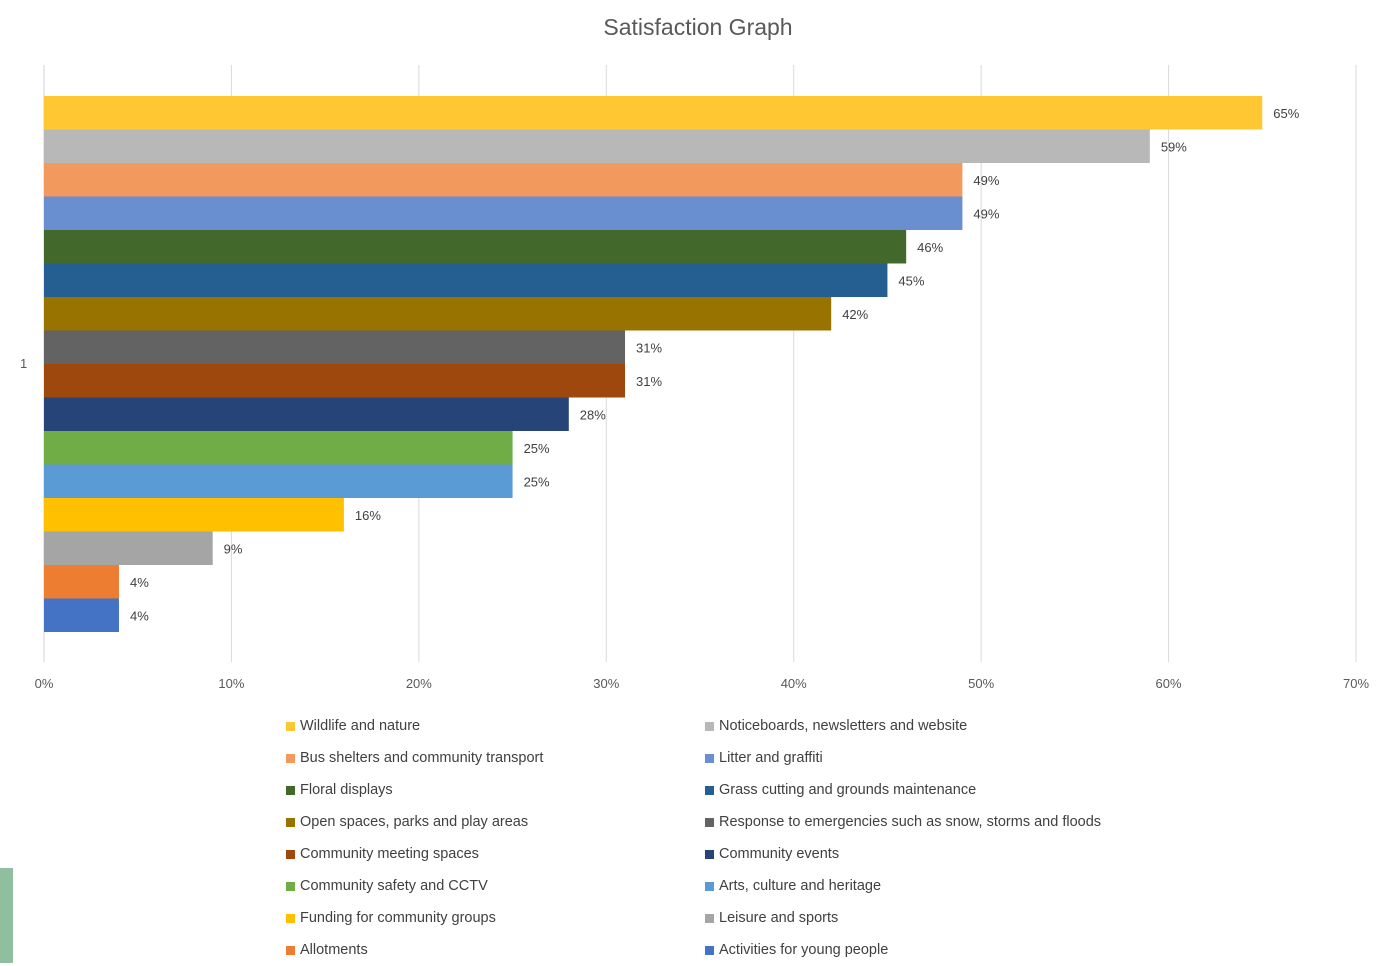 The width and height of the screenshot is (1377, 966). Describe the element at coordinates (44, 683) in the screenshot. I see `x-tick-label: 0%` at that location.